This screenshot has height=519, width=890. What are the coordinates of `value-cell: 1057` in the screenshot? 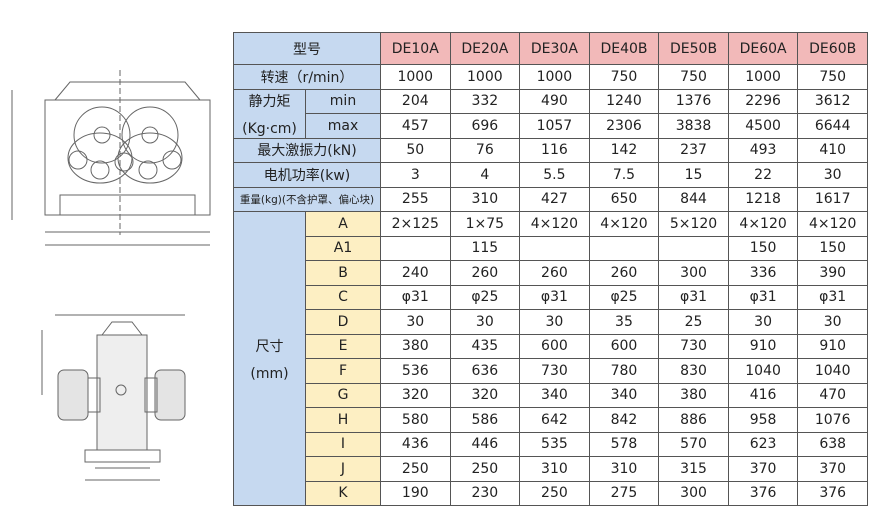 It's located at (554, 126).